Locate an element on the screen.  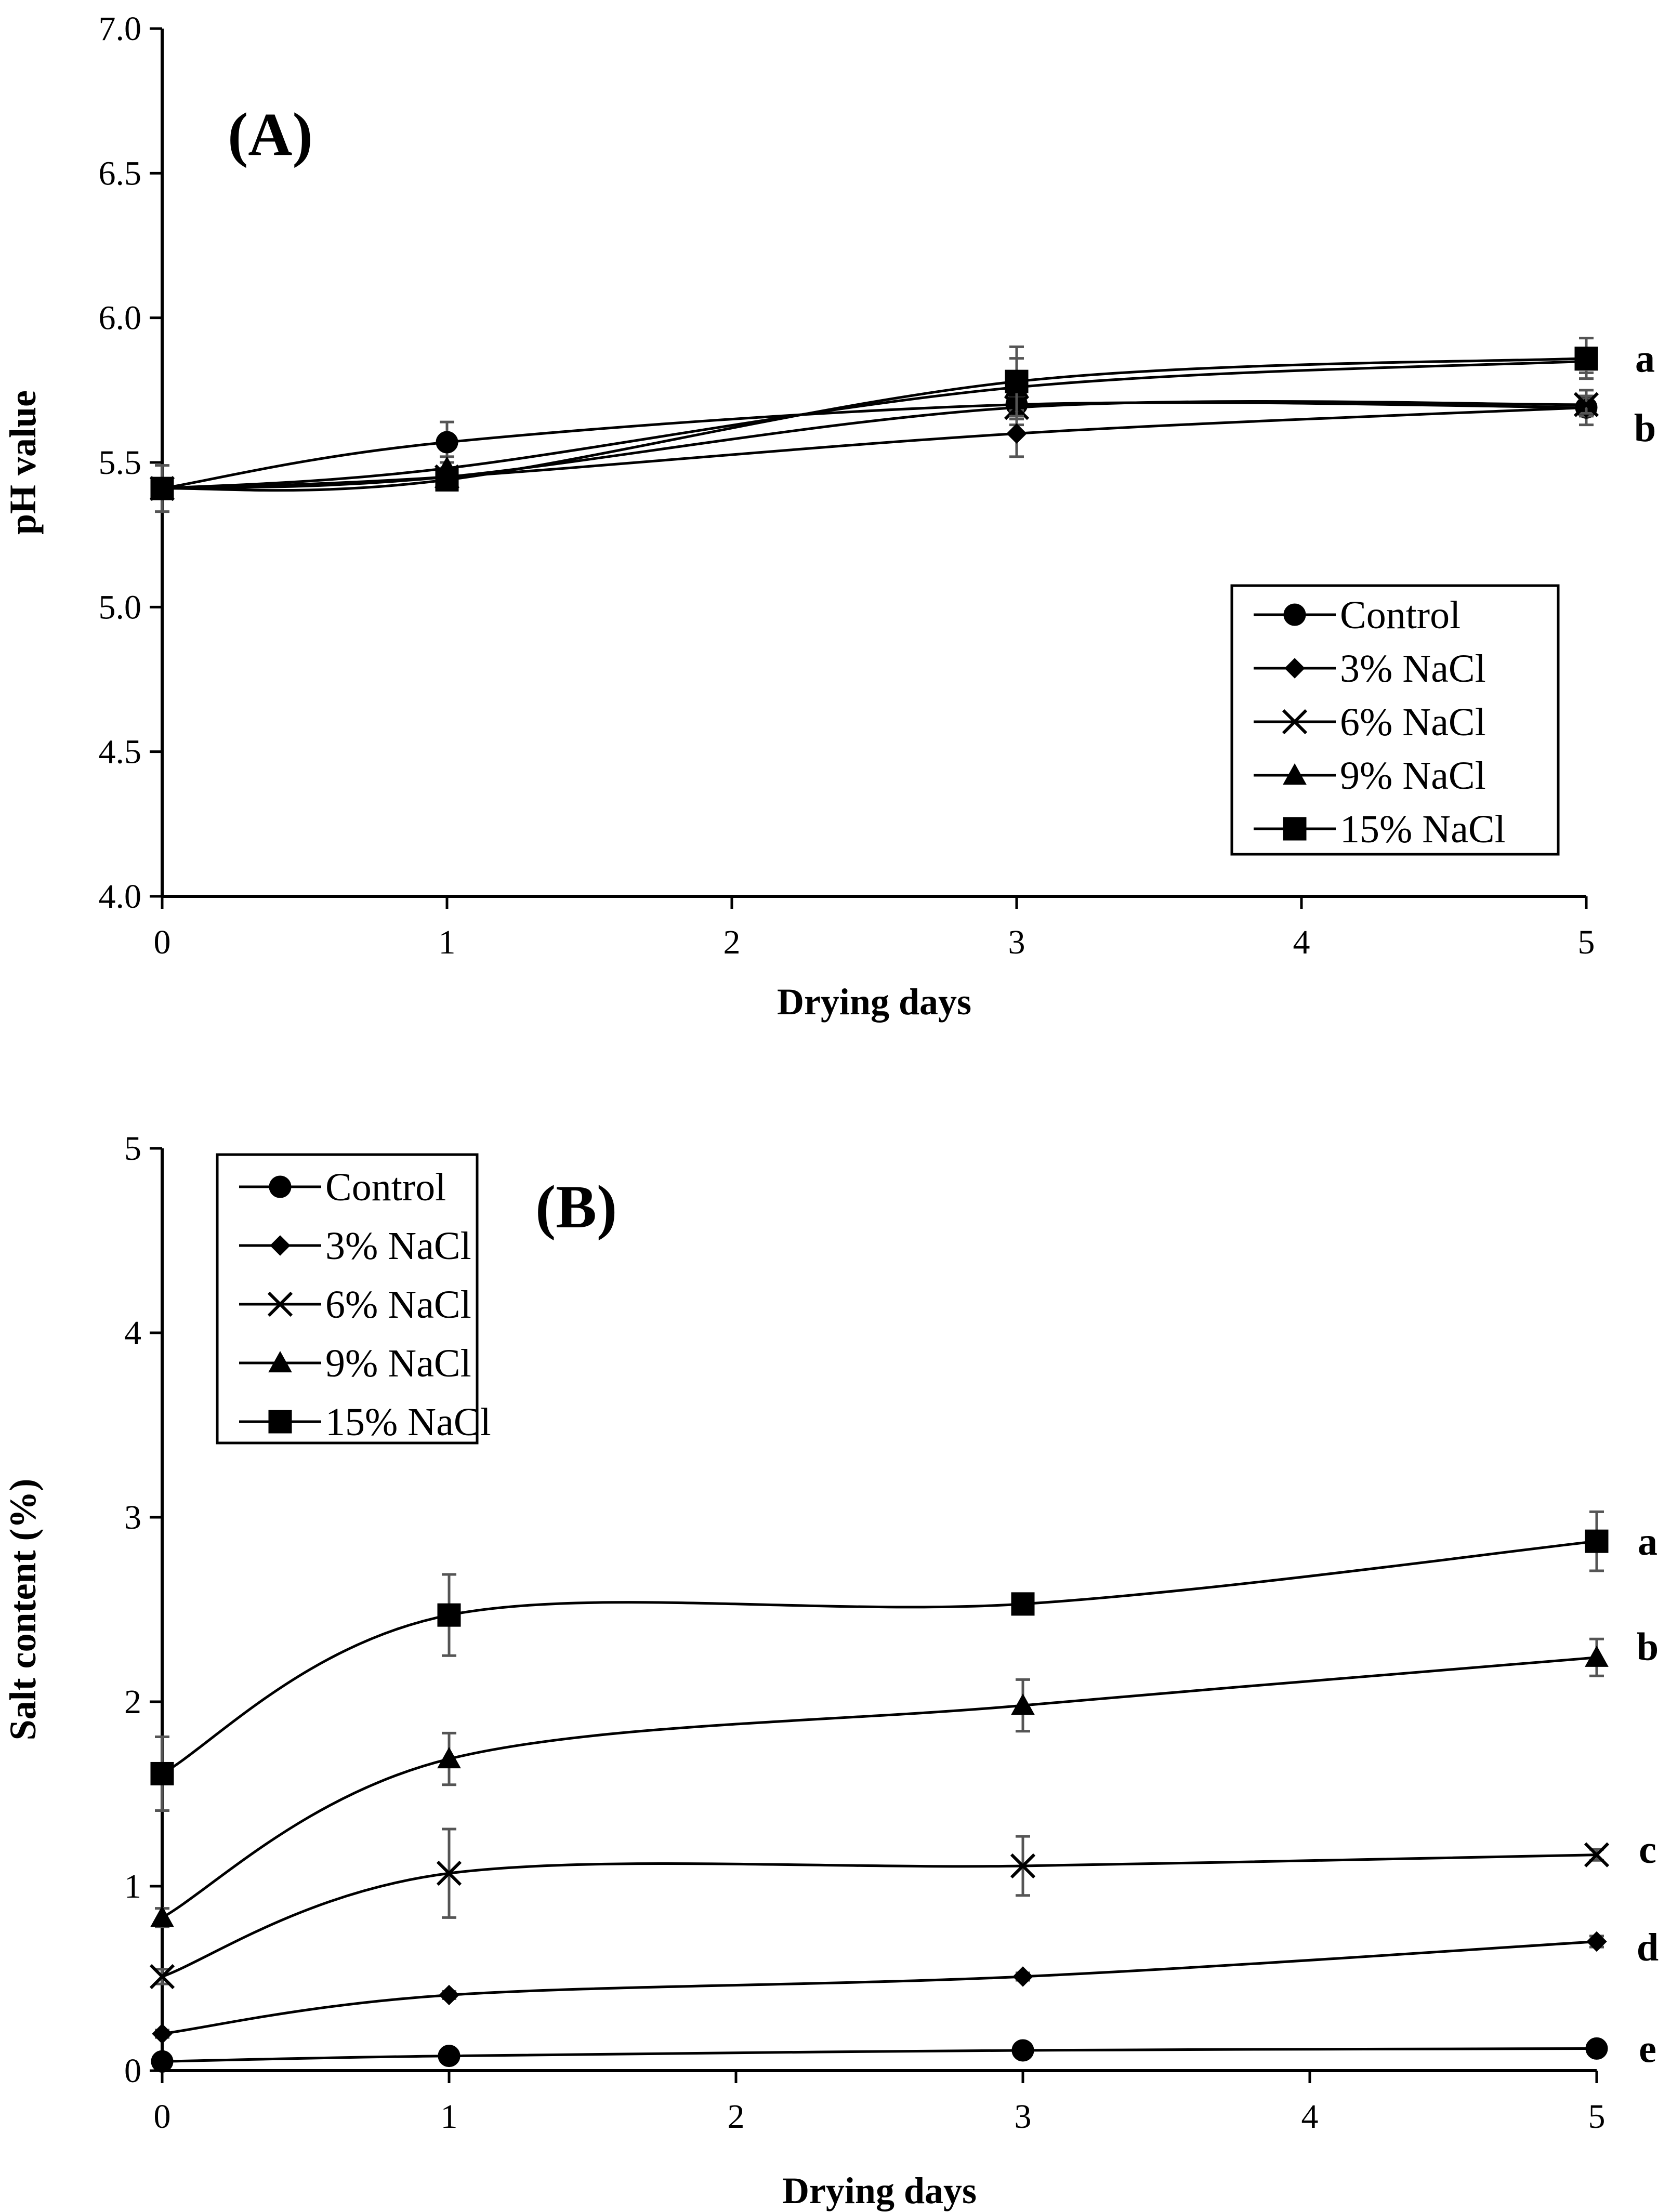
x-tick-label: 5 is located at coordinates (1586, 942).